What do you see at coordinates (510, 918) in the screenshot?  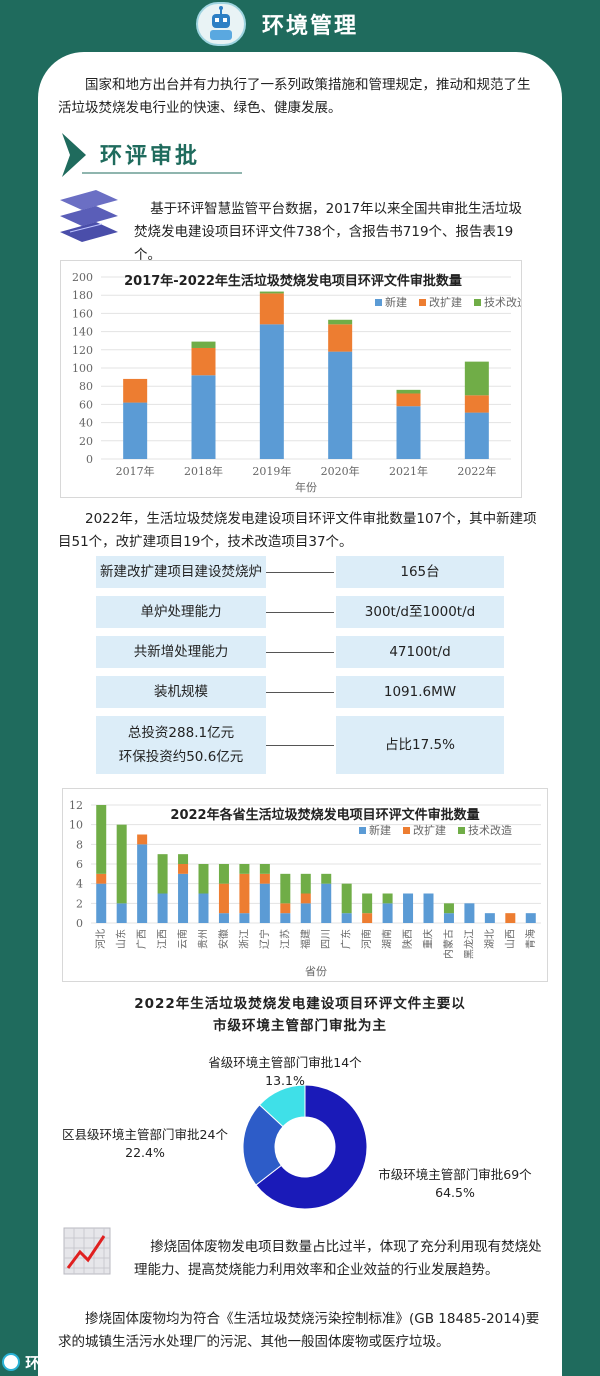 I see `bar-山西-改扩建` at bounding box center [510, 918].